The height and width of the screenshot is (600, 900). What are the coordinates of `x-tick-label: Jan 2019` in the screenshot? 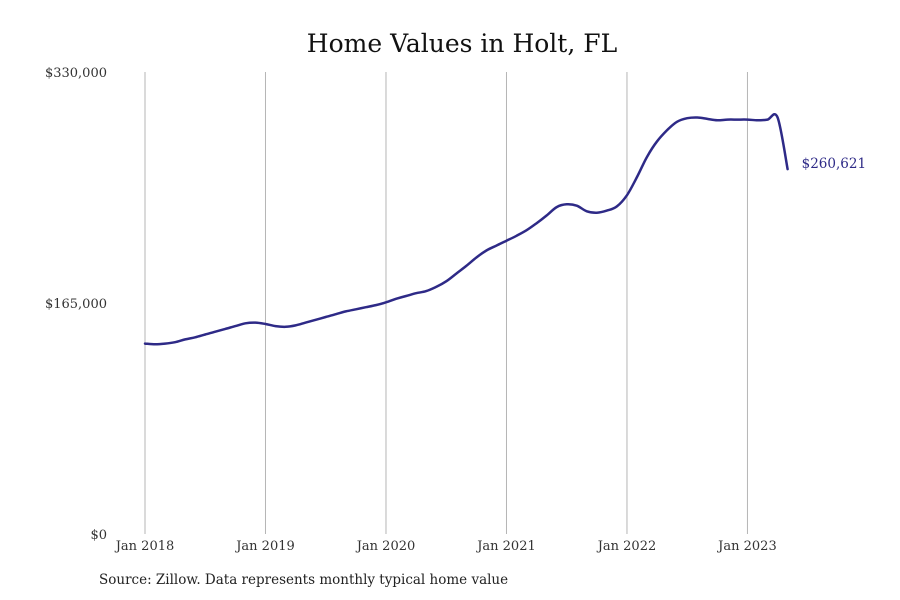 It's located at (264, 546).